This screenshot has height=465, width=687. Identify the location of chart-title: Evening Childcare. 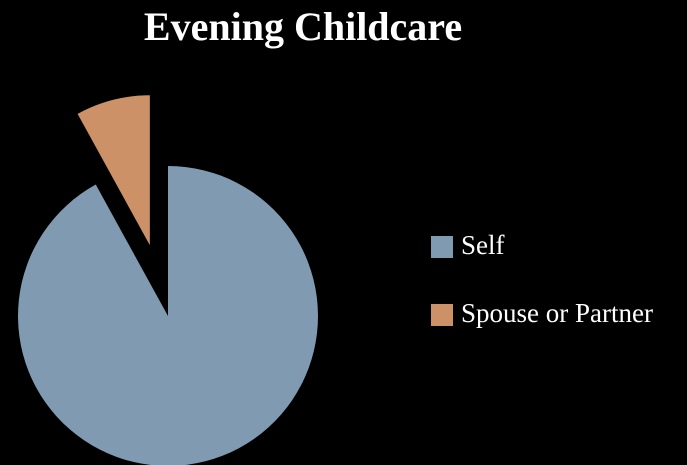
(303, 26).